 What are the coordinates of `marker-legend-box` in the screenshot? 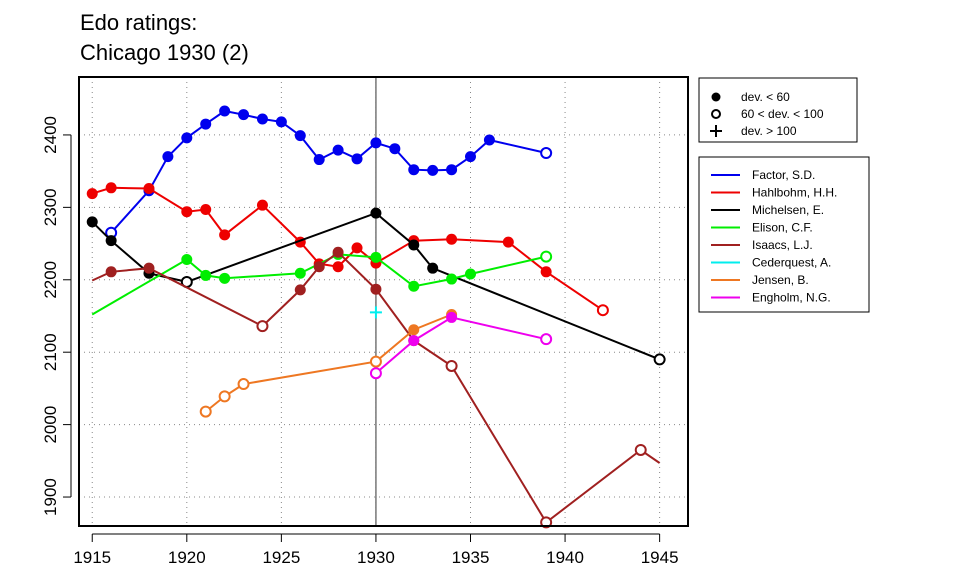 It's located at (778, 110).